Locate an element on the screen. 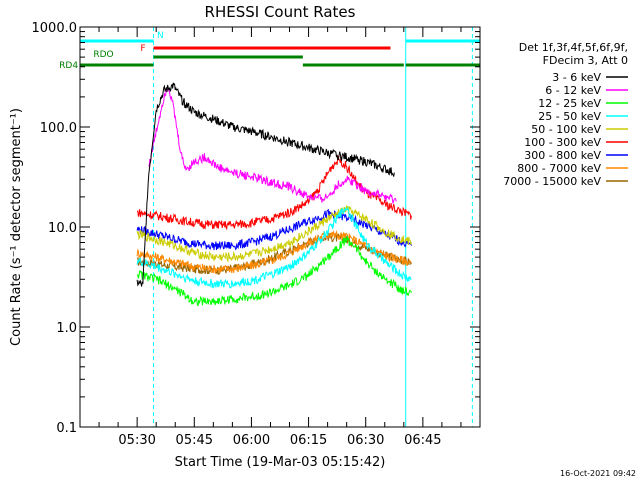 The image size is (640, 480). series-line-25to50kev is located at coordinates (274, 247).